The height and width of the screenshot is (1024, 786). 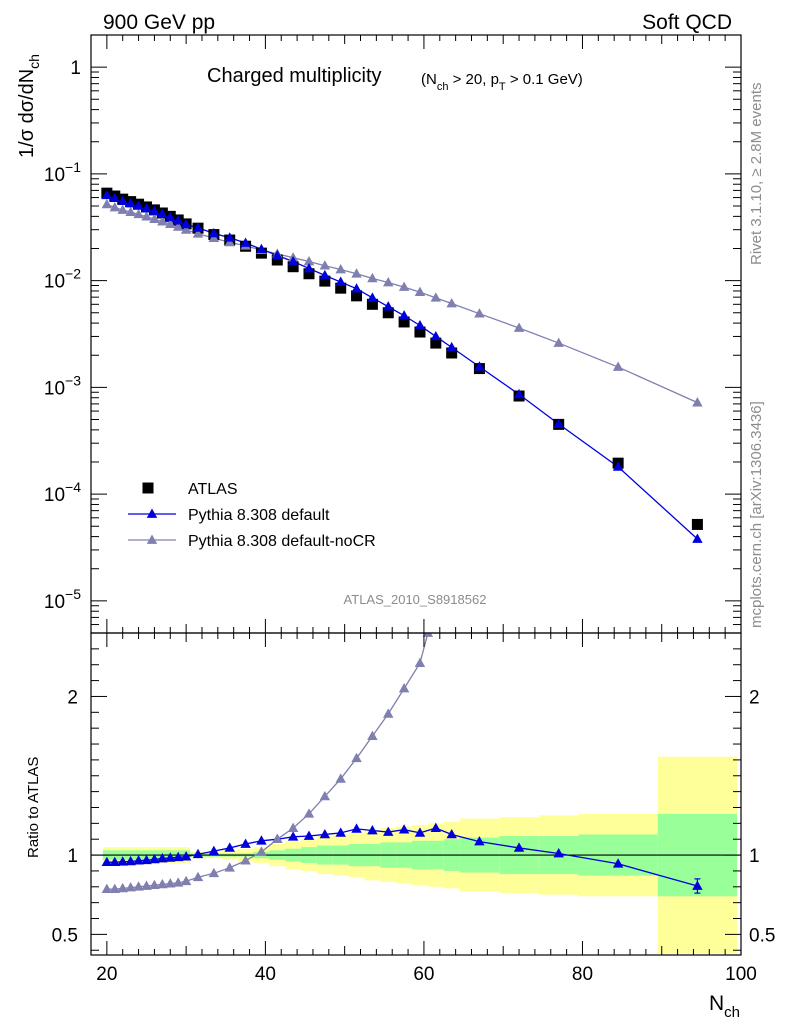 What do you see at coordinates (282, 541) in the screenshot?
I see `legend-label: Pythia 8.308 default-noCR` at bounding box center [282, 541].